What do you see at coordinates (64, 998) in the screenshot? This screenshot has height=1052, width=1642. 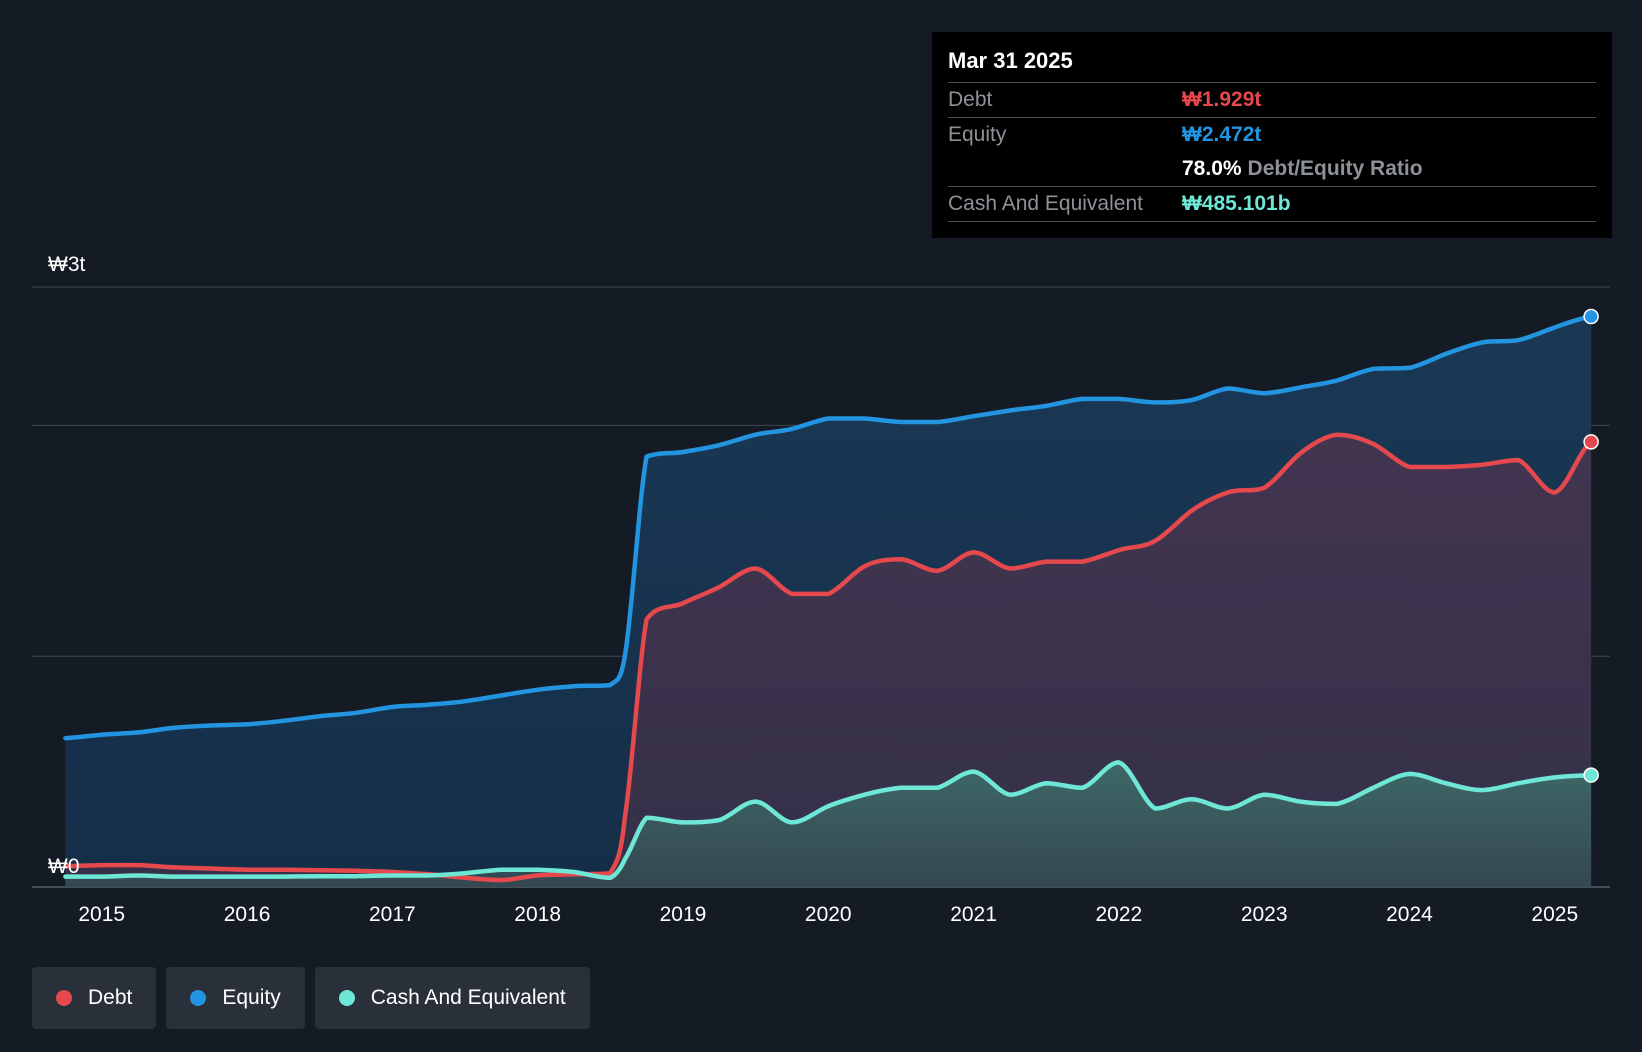 I see `debt-dot-icon` at bounding box center [64, 998].